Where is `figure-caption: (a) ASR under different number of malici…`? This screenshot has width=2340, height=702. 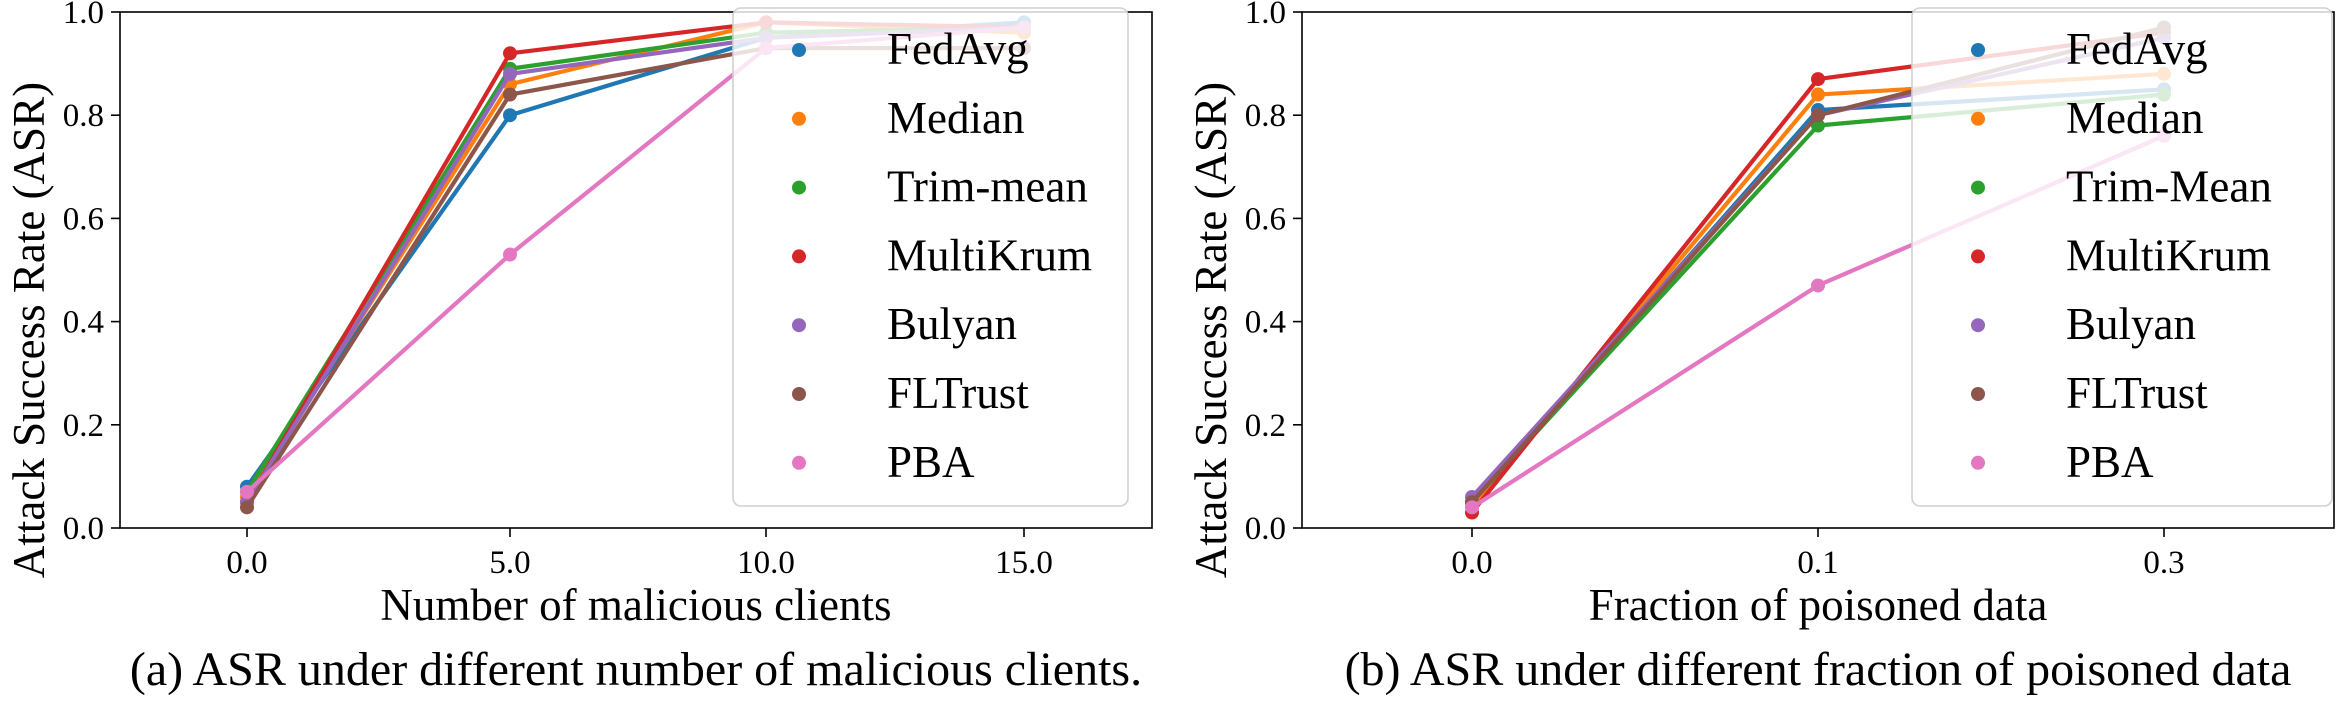
figure-caption: (a) ASR under different number of malici… is located at coordinates (636, 669).